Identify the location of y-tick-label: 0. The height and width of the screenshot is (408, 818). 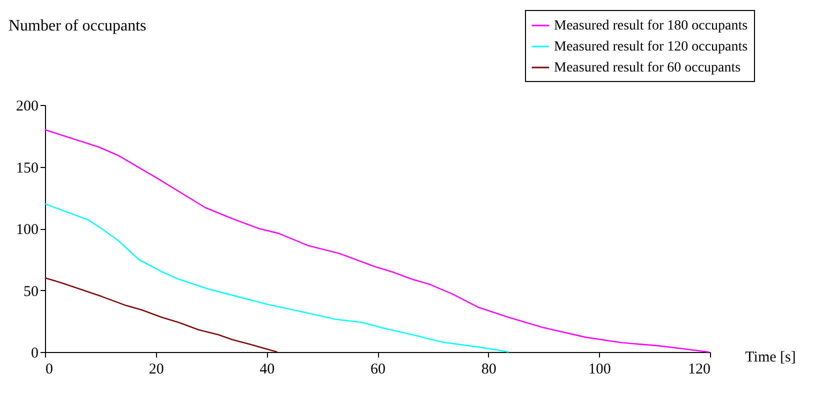
(34, 354).